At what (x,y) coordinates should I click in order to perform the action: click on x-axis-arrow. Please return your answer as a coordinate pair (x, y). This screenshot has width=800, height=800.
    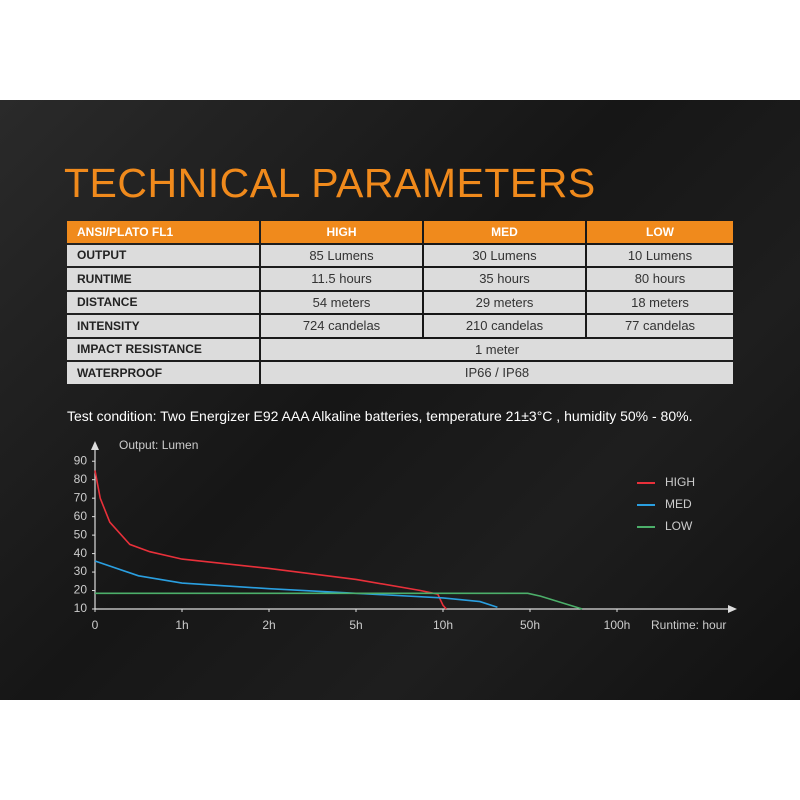
    Looking at the image, I should click on (732, 609).